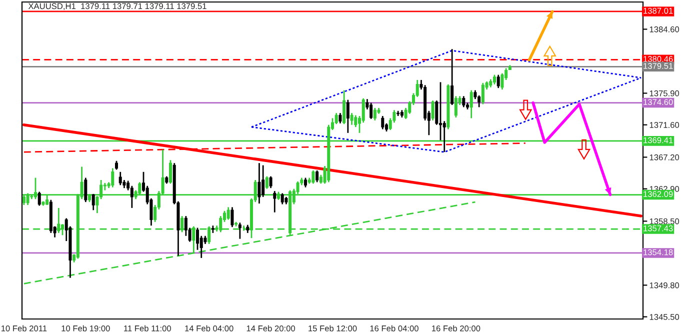  I want to click on y-tick-label: 1345.50, so click(665, 317).